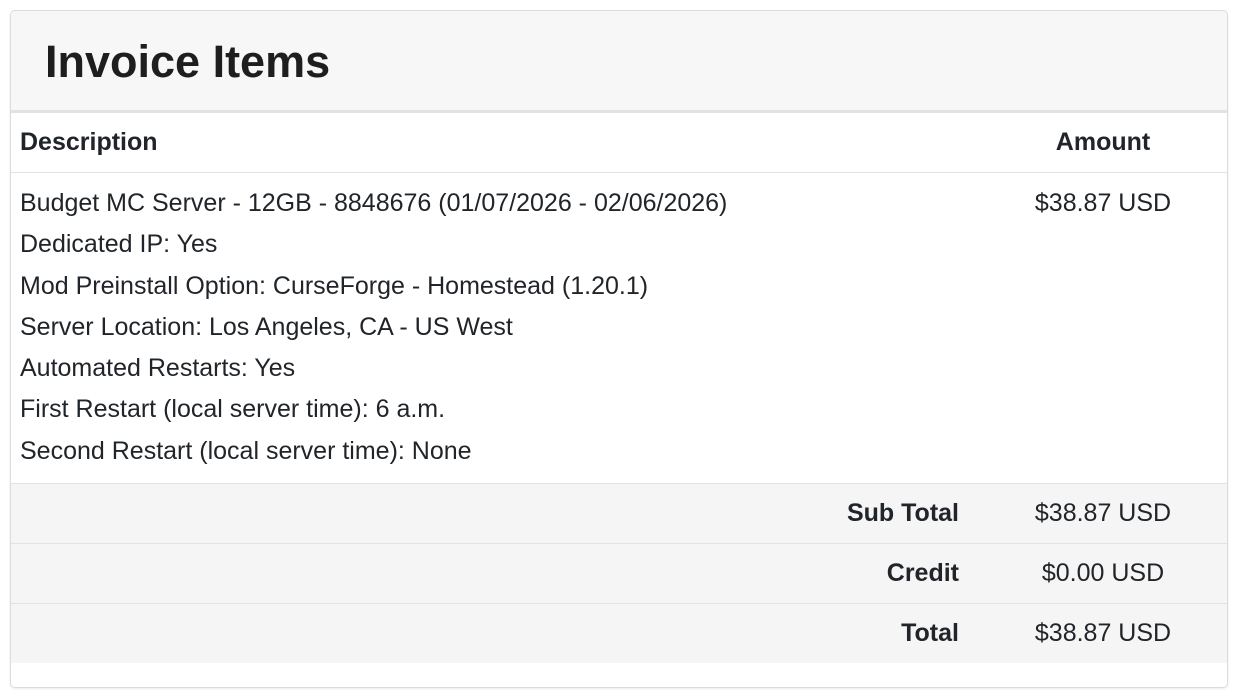 This screenshot has height=700, width=1246. Describe the element at coordinates (119, 244) in the screenshot. I see `description-line: Dedicated IP: Yes` at that location.